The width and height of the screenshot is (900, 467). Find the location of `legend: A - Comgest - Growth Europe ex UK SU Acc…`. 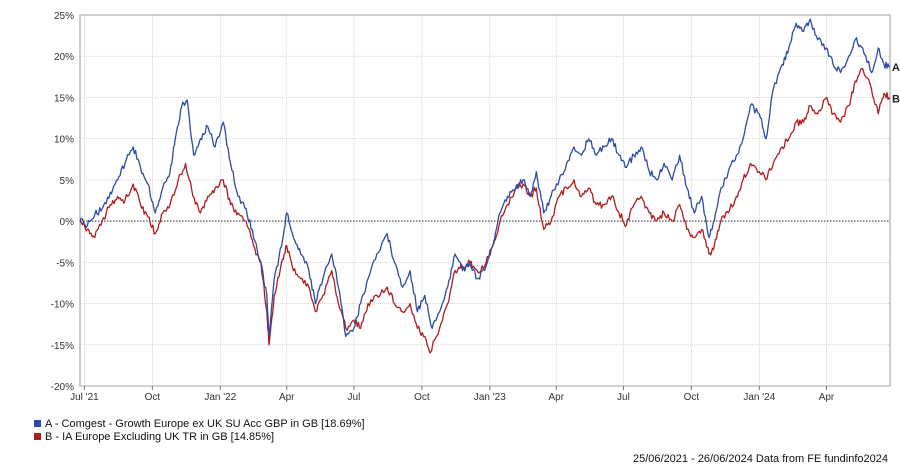

legend: A - Comgest - Growth Europe ex UK SU Acc… is located at coordinates (199, 430).